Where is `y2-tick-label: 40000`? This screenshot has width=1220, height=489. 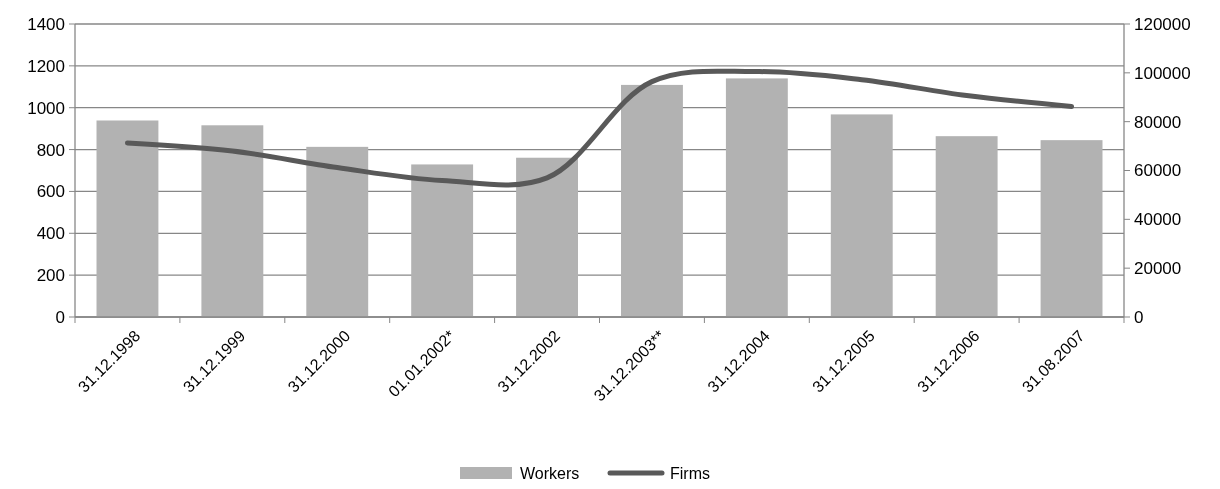
y2-tick-label: 40000 is located at coordinates (1158, 220).